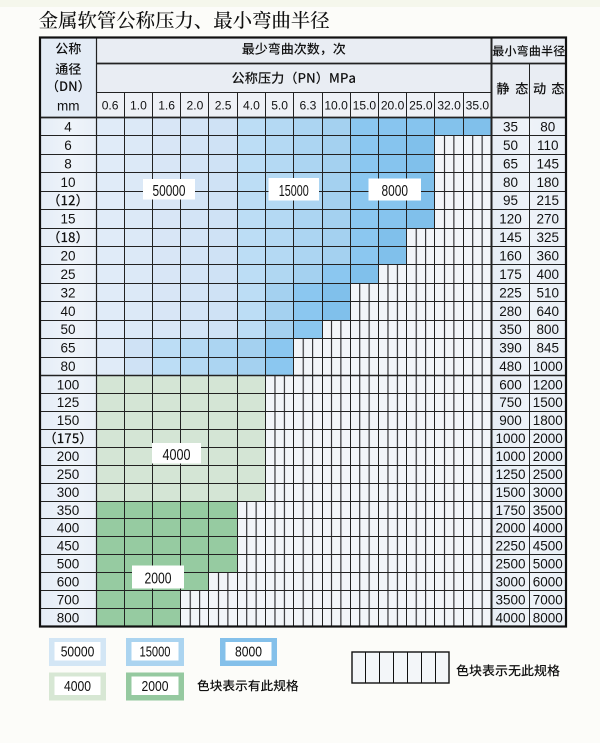 Image resolution: width=600 pixels, height=743 pixels. I want to click on svg-text: 1750, so click(510, 510).